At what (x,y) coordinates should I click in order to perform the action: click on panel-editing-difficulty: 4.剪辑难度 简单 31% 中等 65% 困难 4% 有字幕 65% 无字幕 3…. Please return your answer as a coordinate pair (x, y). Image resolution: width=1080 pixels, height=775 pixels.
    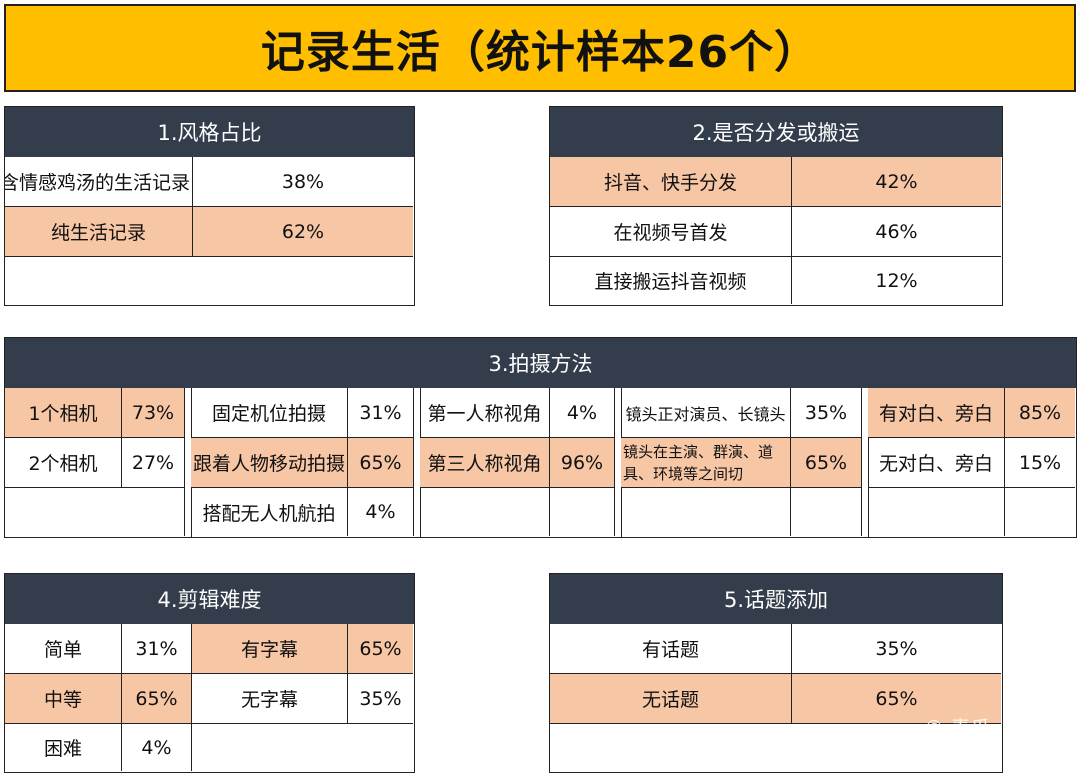
    Looking at the image, I should click on (209, 673).